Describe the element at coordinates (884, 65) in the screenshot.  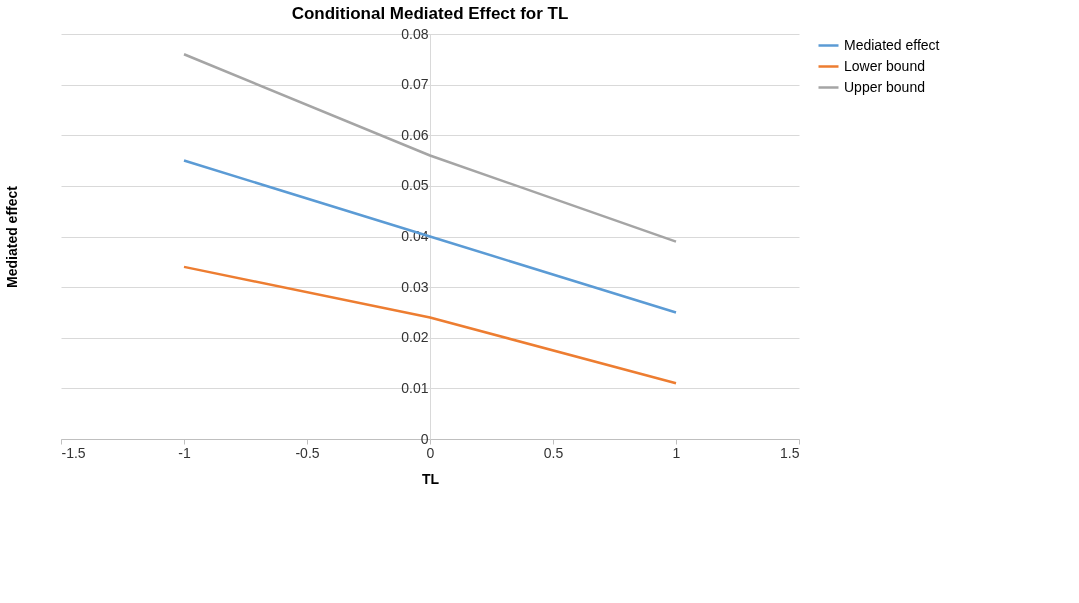
I see `legend-label: Lower bound` at that location.